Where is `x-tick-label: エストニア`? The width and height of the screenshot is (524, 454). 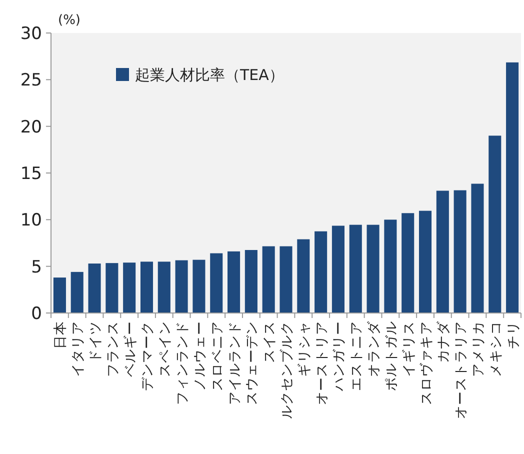 x-tick-label: エストニア is located at coordinates (356, 356).